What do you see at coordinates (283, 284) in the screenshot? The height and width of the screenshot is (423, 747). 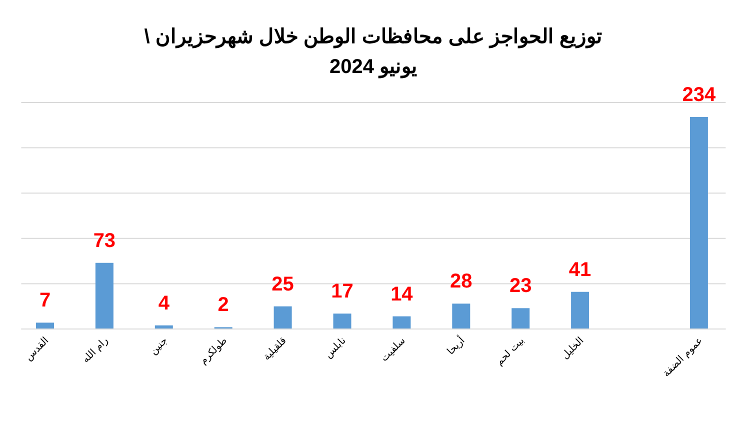 I see `data-label: 25` at bounding box center [283, 284].